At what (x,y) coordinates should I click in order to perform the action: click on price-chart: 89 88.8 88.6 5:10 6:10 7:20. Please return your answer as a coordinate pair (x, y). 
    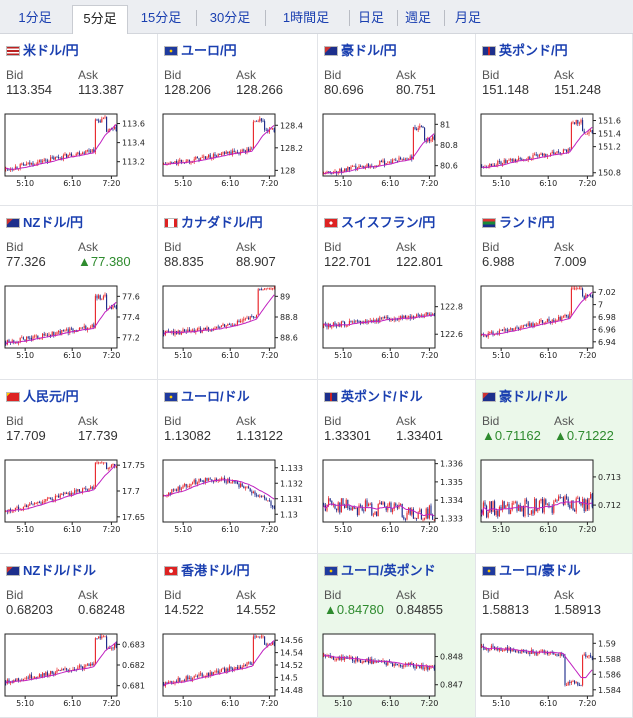
    Looking at the image, I should click on (237, 320).